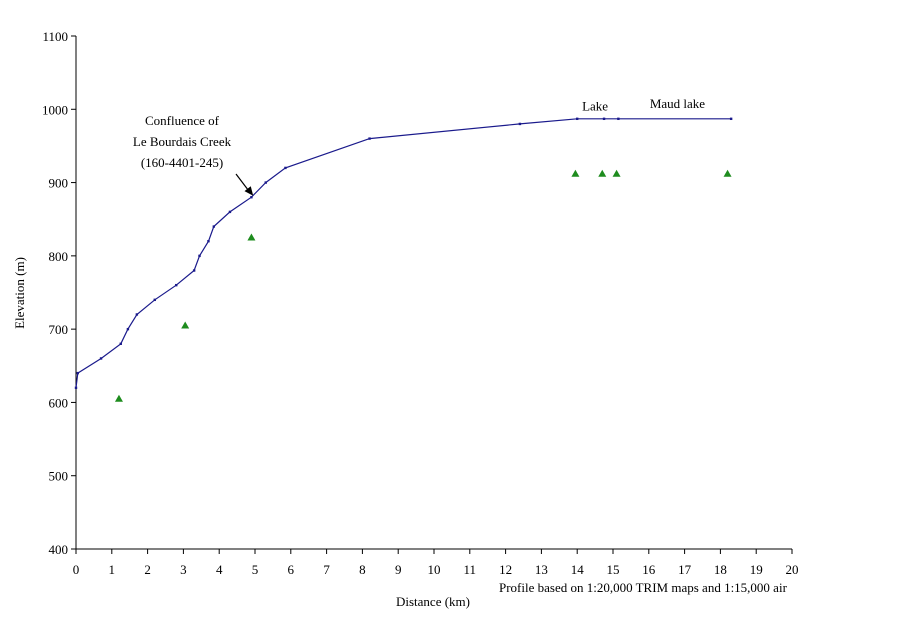 The image size is (910, 622). Describe the element at coordinates (255, 569) in the screenshot. I see `x-tick-label: 5` at that location.